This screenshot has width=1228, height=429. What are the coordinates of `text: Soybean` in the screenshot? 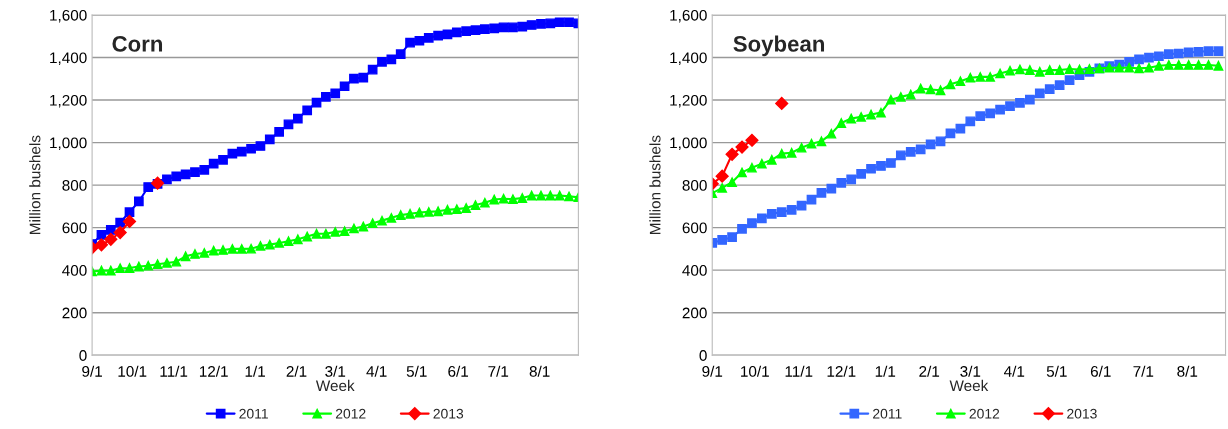 It's located at (779, 46).